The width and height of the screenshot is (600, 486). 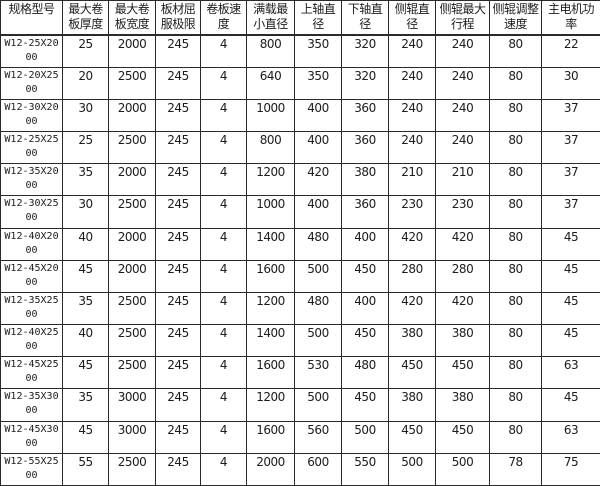 I want to click on header-cell-7: 下轴直径, so click(x=365, y=18).